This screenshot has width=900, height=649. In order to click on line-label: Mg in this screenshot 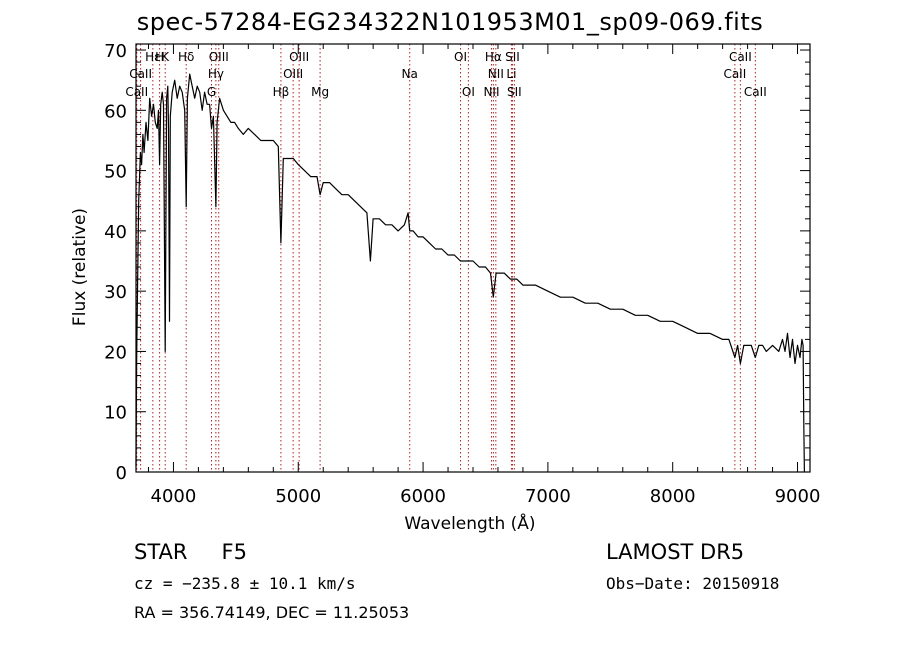, I will do `click(320, 92)`.